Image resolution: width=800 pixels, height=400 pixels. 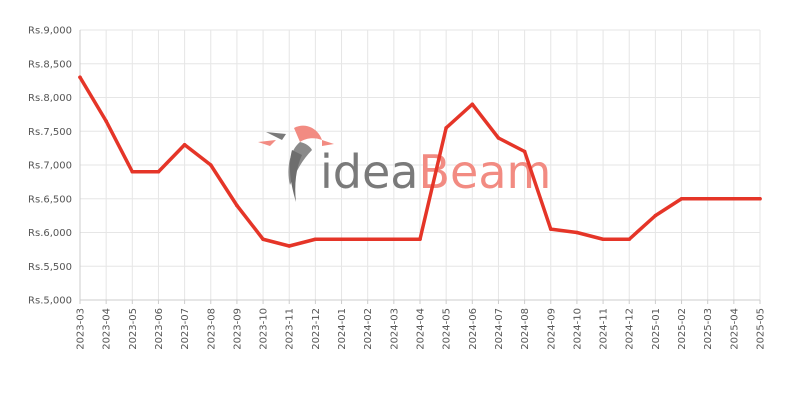 What do you see at coordinates (734, 329) in the screenshot?
I see `x-tick-label: 2025-04` at bounding box center [734, 329].